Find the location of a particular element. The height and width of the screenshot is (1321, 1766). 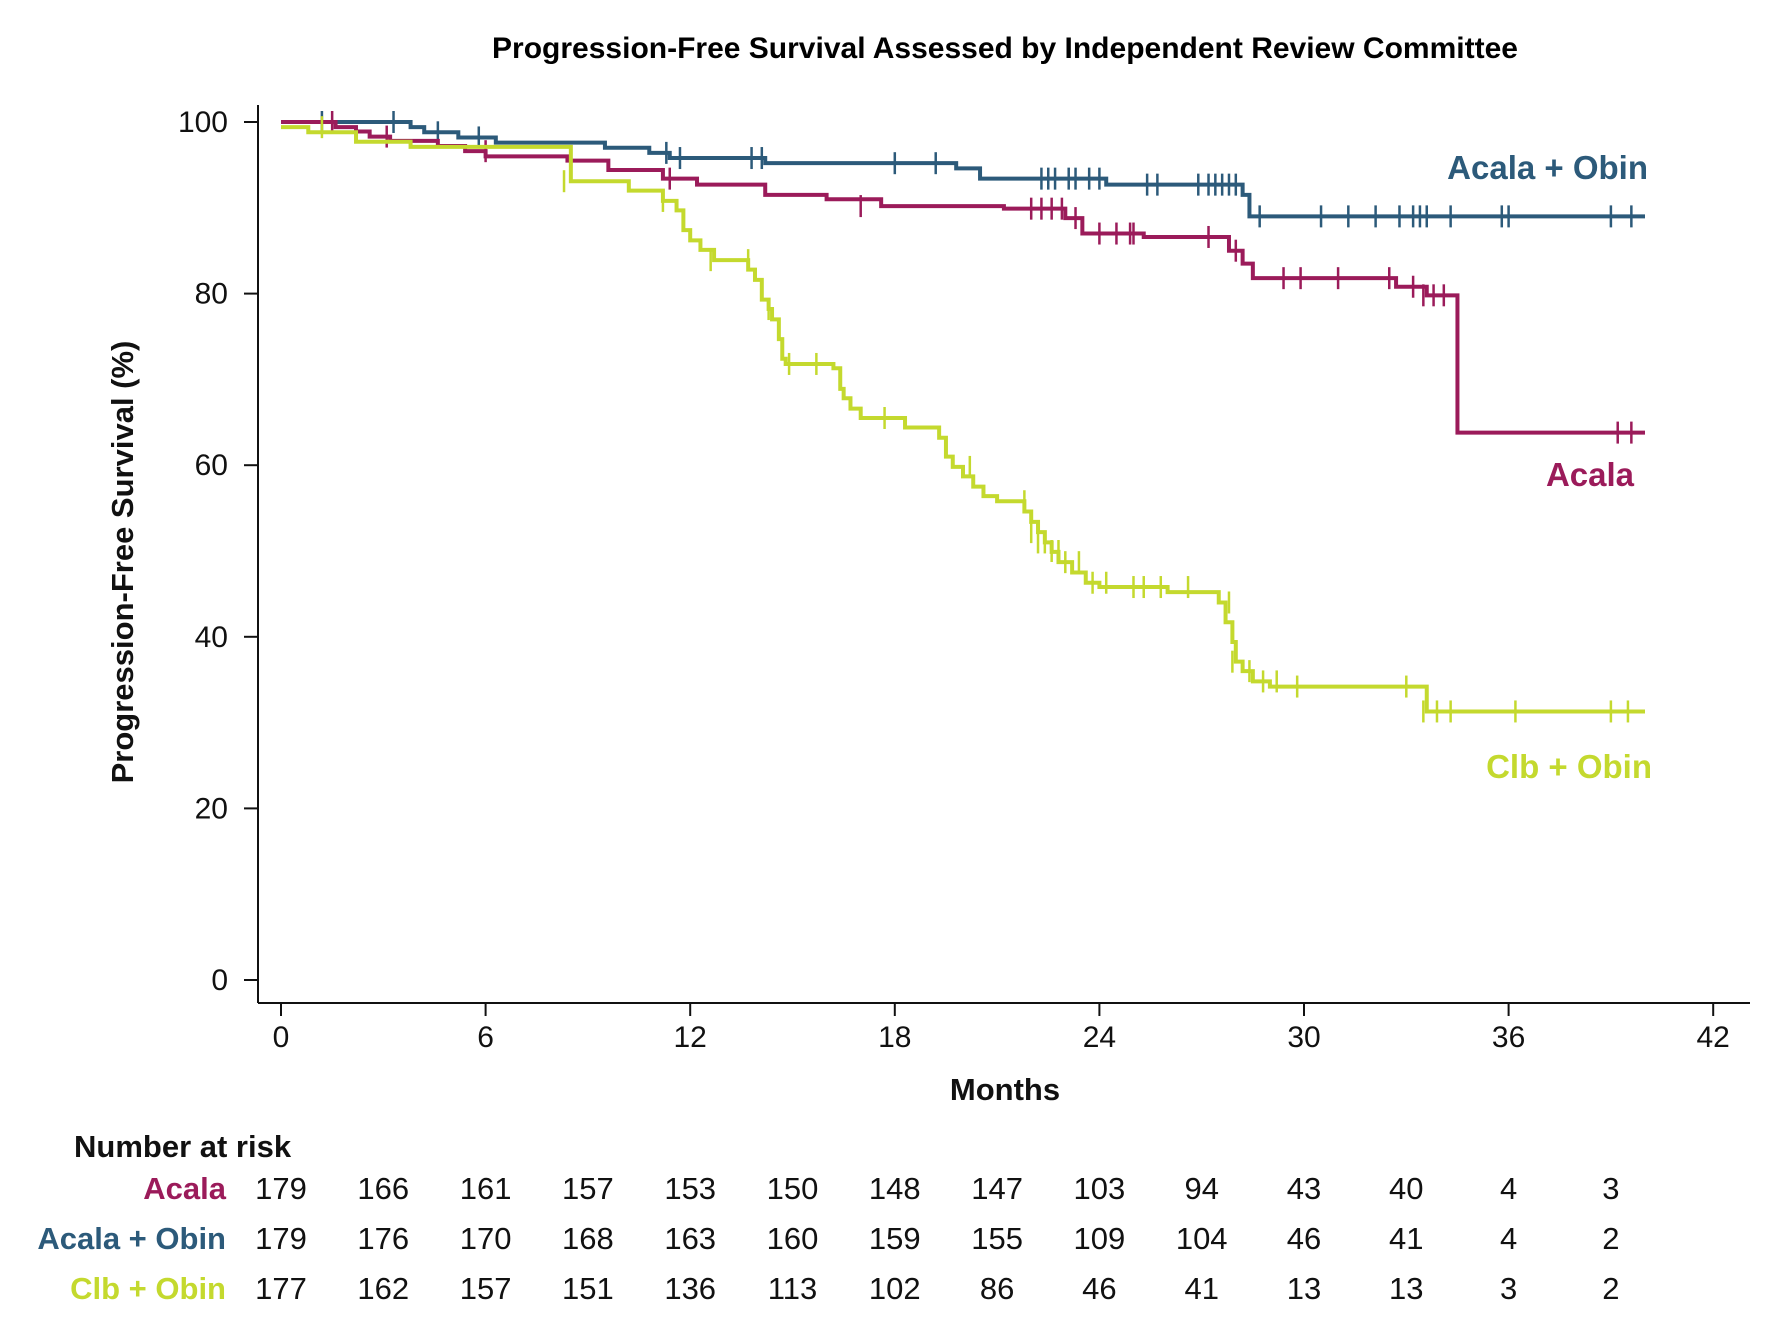

risk-count-acala-obin: 160 is located at coordinates (793, 1238).